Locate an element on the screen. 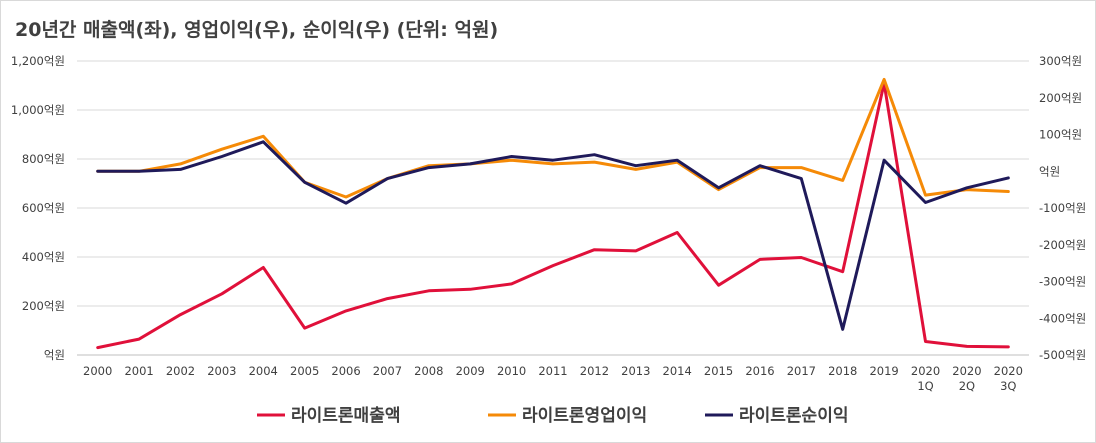 The height and width of the screenshot is (443, 1096). x-tick-label: 2016 is located at coordinates (759, 371).